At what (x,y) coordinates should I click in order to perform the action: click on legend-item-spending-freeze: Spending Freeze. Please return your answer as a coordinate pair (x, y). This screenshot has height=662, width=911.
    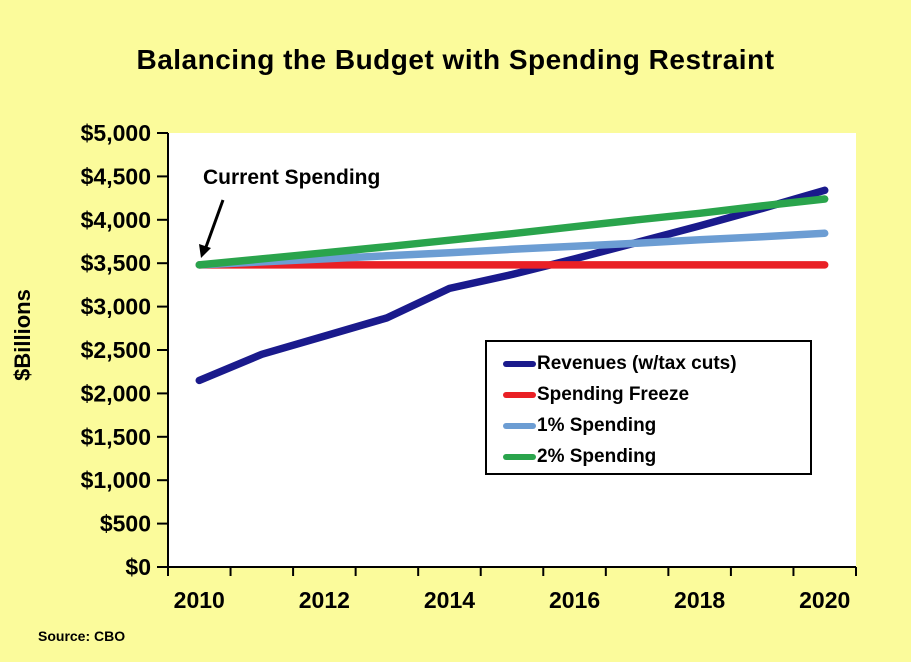
    Looking at the image, I should click on (648, 395).